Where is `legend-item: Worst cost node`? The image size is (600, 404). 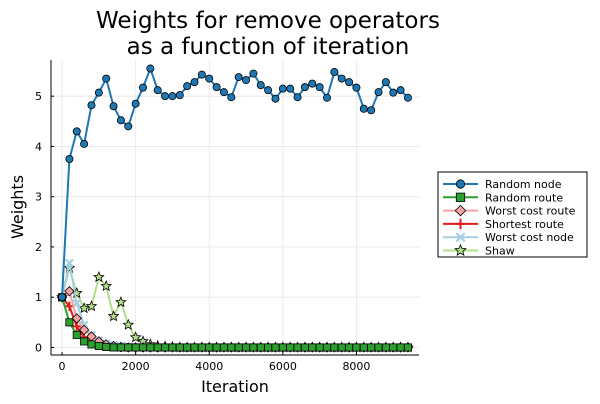
legend-item: Worst cost node is located at coordinates (508, 237).